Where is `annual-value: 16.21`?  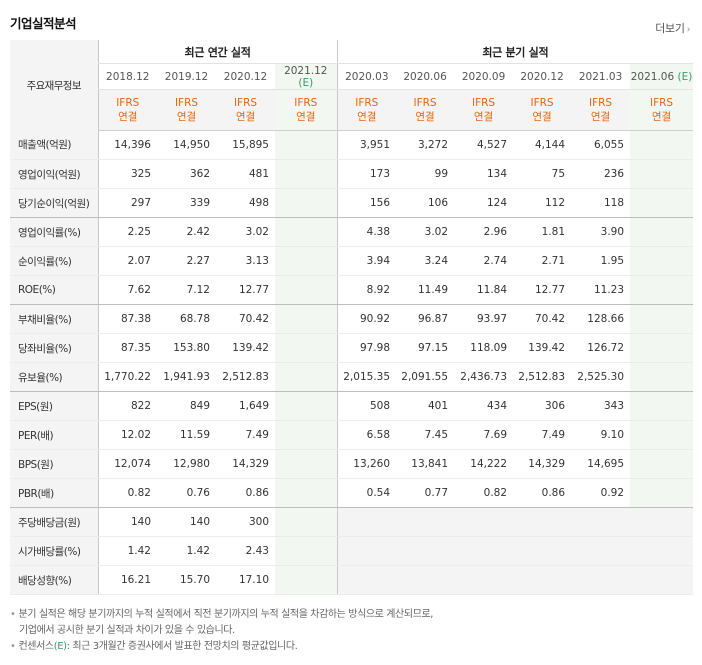
annual-value: 16.21 is located at coordinates (127, 580).